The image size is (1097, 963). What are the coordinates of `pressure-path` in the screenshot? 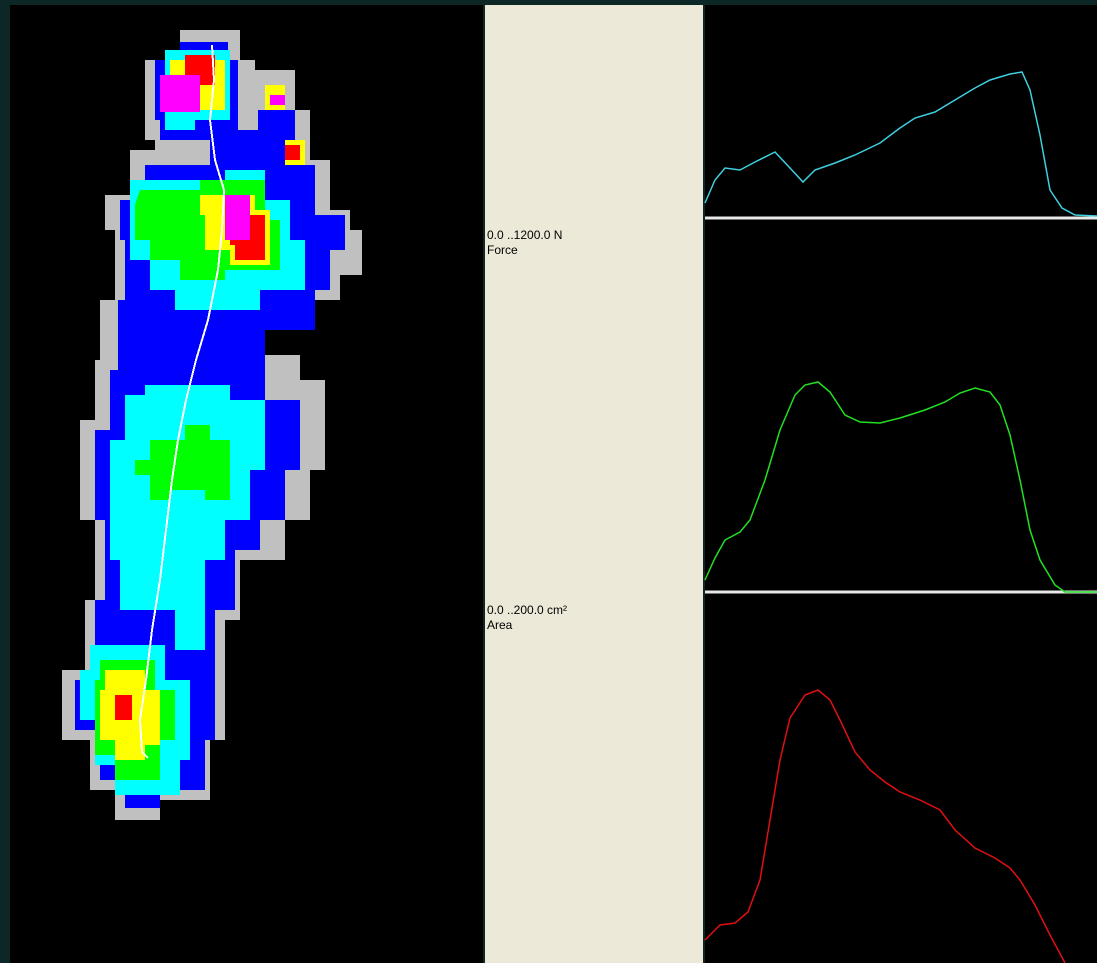 It's located at (182, 401).